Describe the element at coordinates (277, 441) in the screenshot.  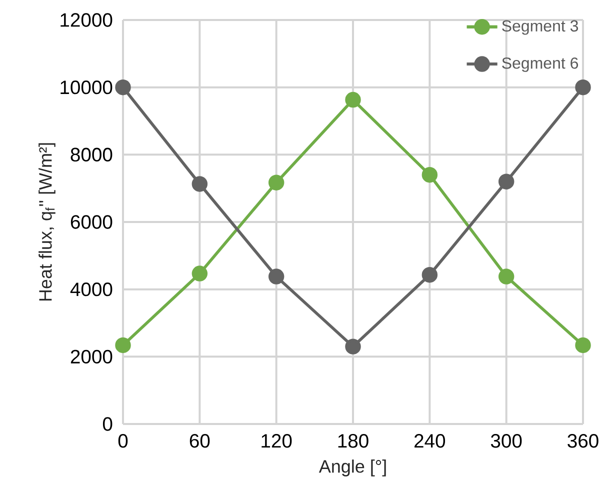
I see `x-tick-label: 120` at that location.